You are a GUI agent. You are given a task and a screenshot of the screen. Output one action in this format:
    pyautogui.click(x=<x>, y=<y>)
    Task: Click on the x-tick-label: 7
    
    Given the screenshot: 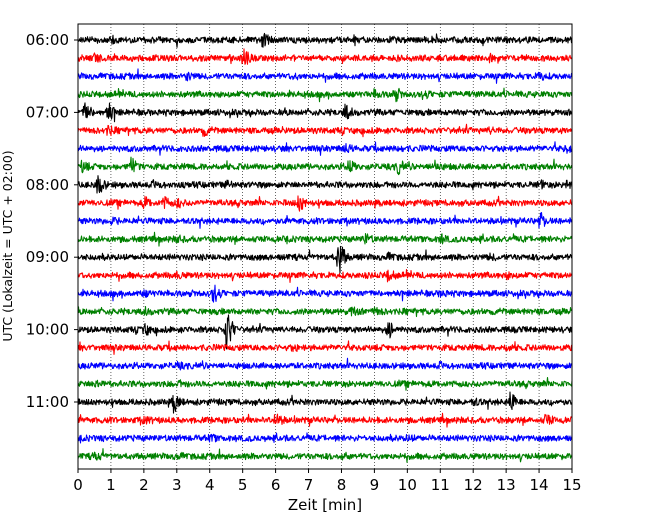 What is the action you would take?
    pyautogui.click(x=309, y=485)
    